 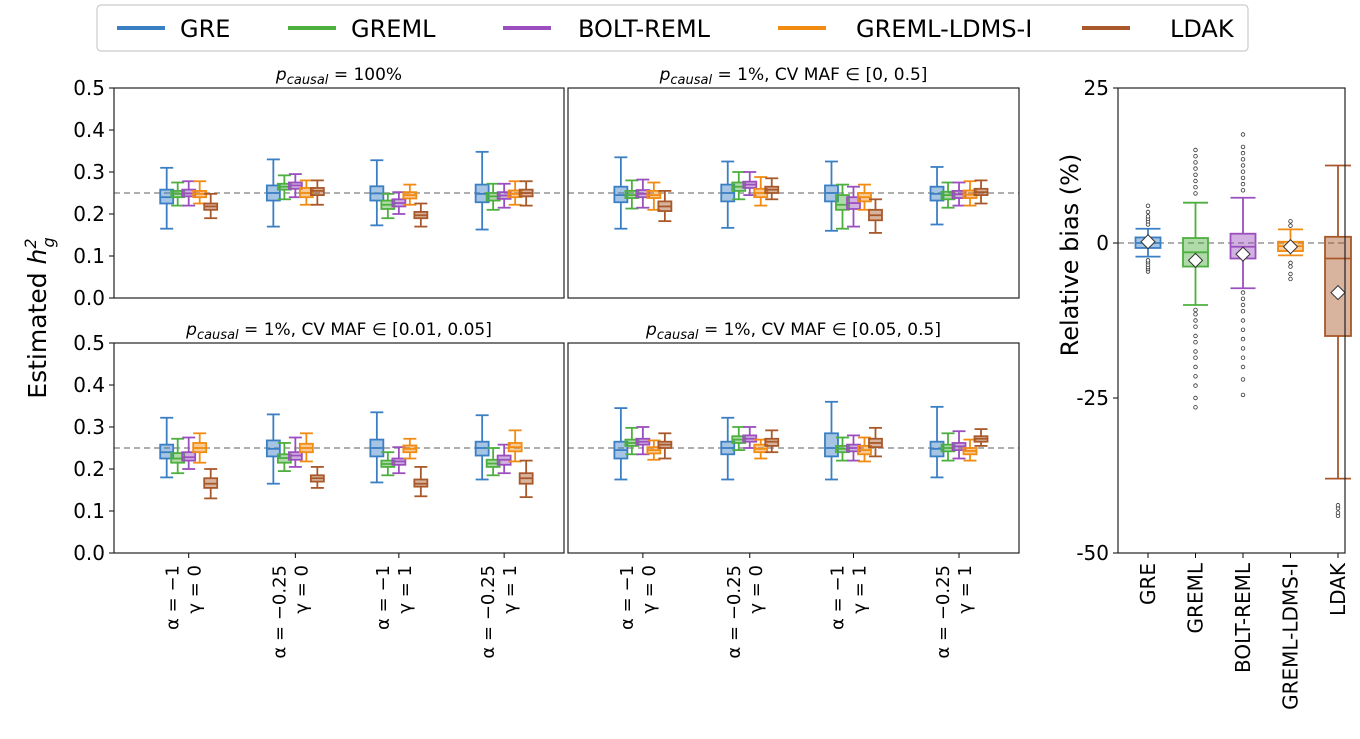 What do you see at coordinates (39, 317) in the screenshot?
I see `left-y-axis-label: Estimated h2g` at bounding box center [39, 317].